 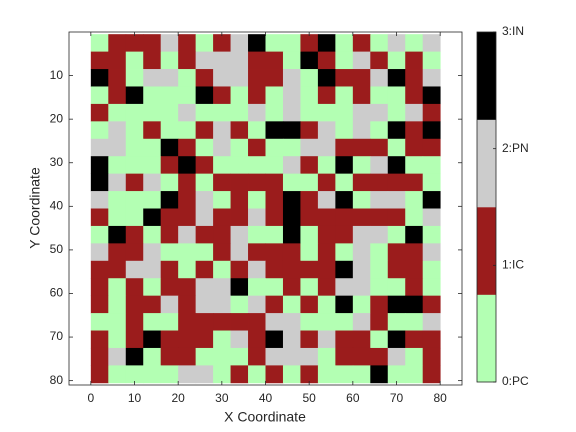 What do you see at coordinates (57, 380) in the screenshot?
I see `y-tick-label: 80` at bounding box center [57, 380].